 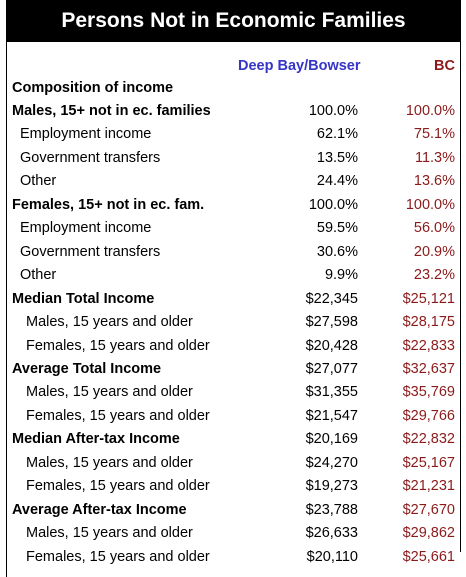 What do you see at coordinates (331, 462) in the screenshot?
I see `row-value: $24,270` at bounding box center [331, 462].